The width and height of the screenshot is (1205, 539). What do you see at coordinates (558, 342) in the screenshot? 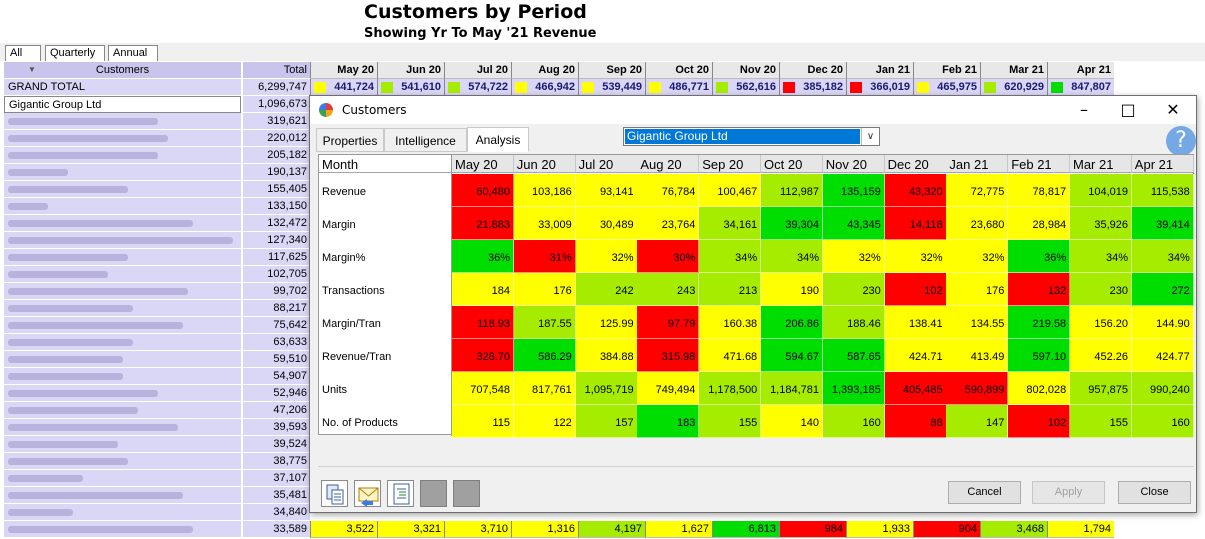
I see `table-row: 63,633` at bounding box center [558, 342].